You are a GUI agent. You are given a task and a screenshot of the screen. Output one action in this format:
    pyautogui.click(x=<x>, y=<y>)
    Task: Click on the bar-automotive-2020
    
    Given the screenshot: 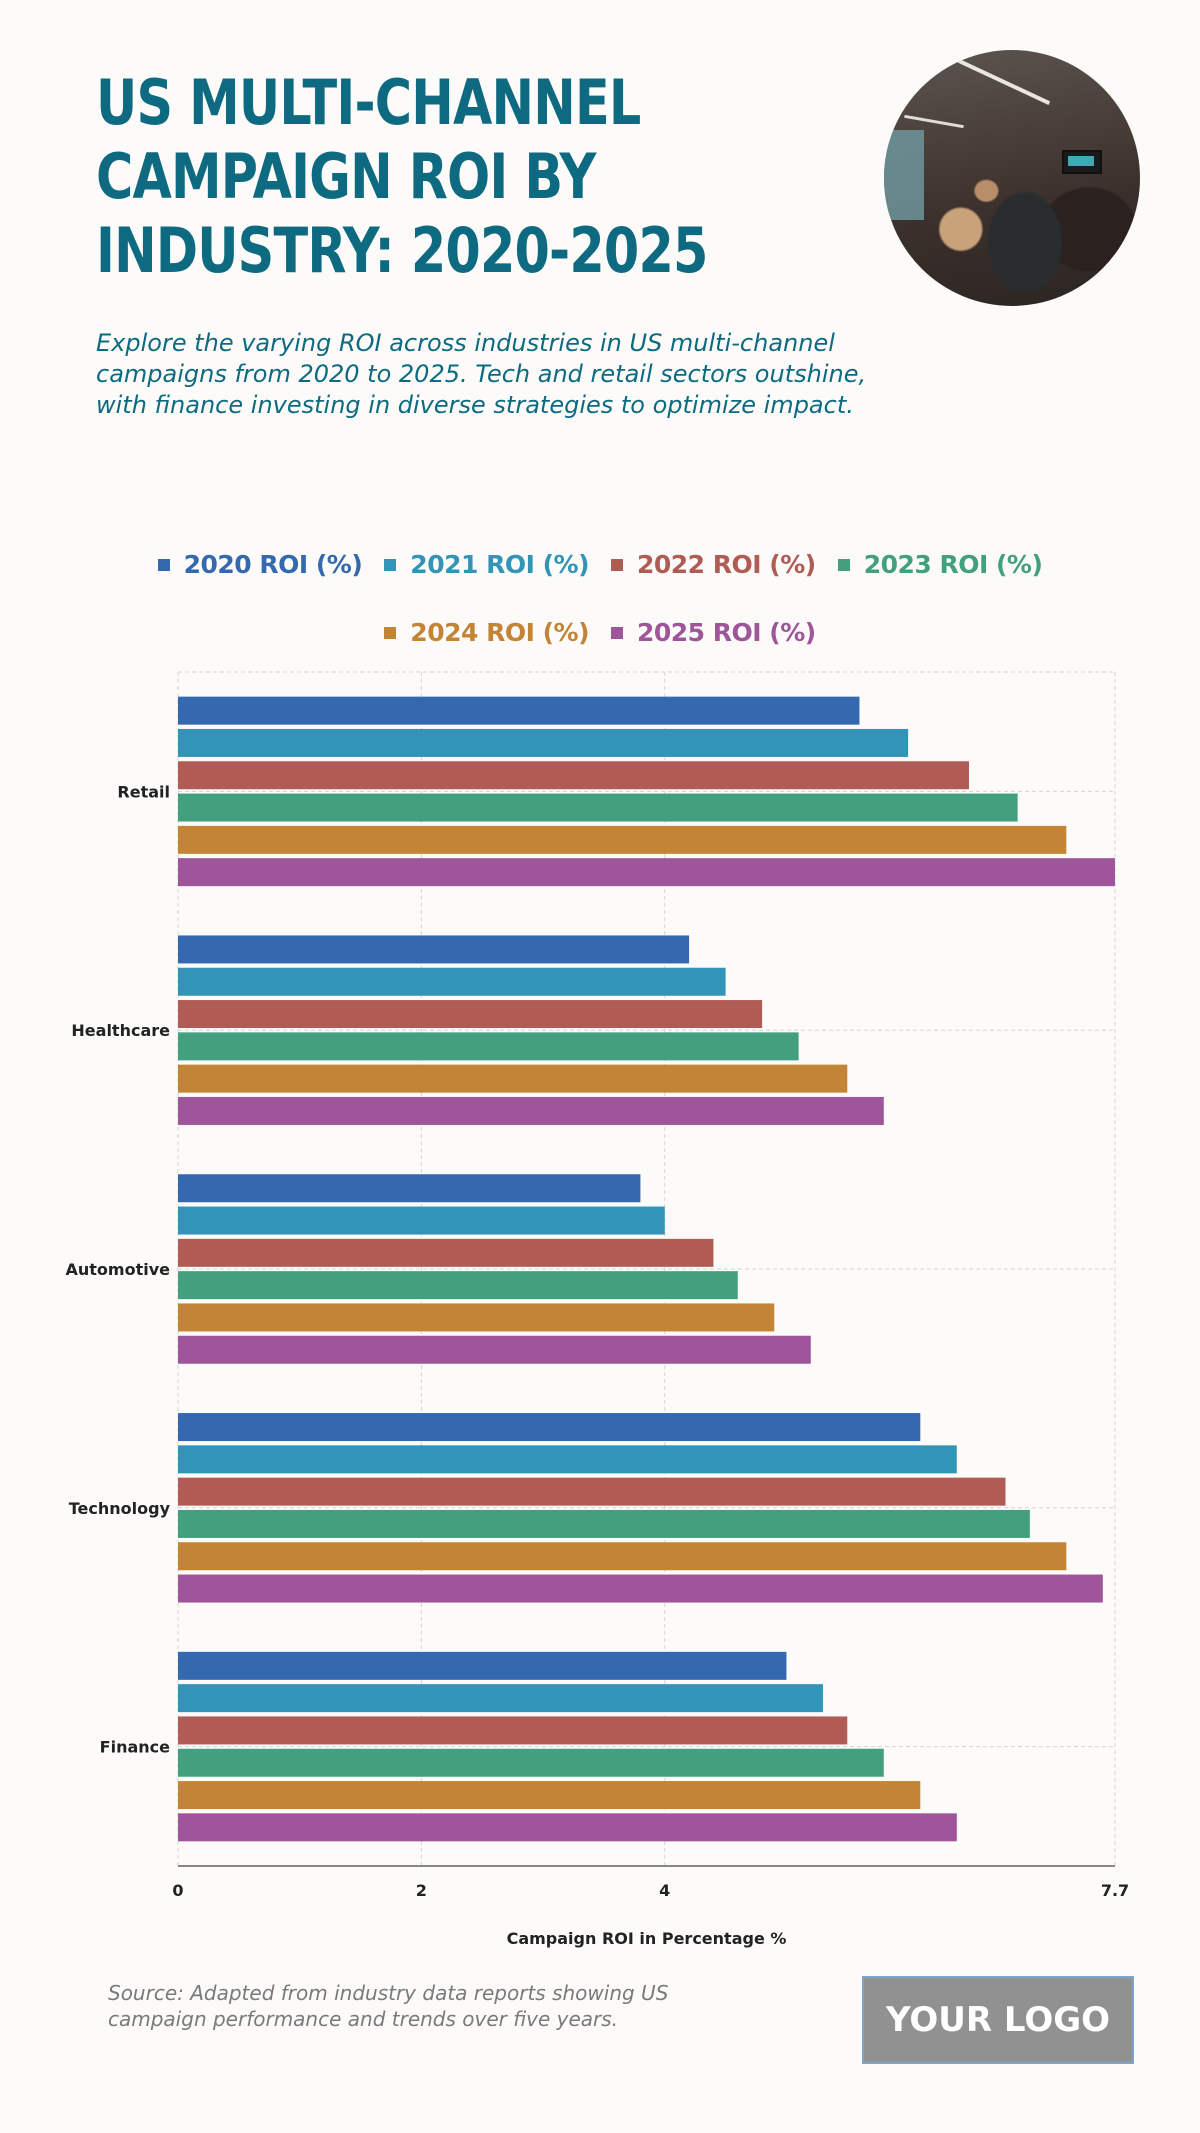 What is the action you would take?
    pyautogui.click(x=409, y=1188)
    